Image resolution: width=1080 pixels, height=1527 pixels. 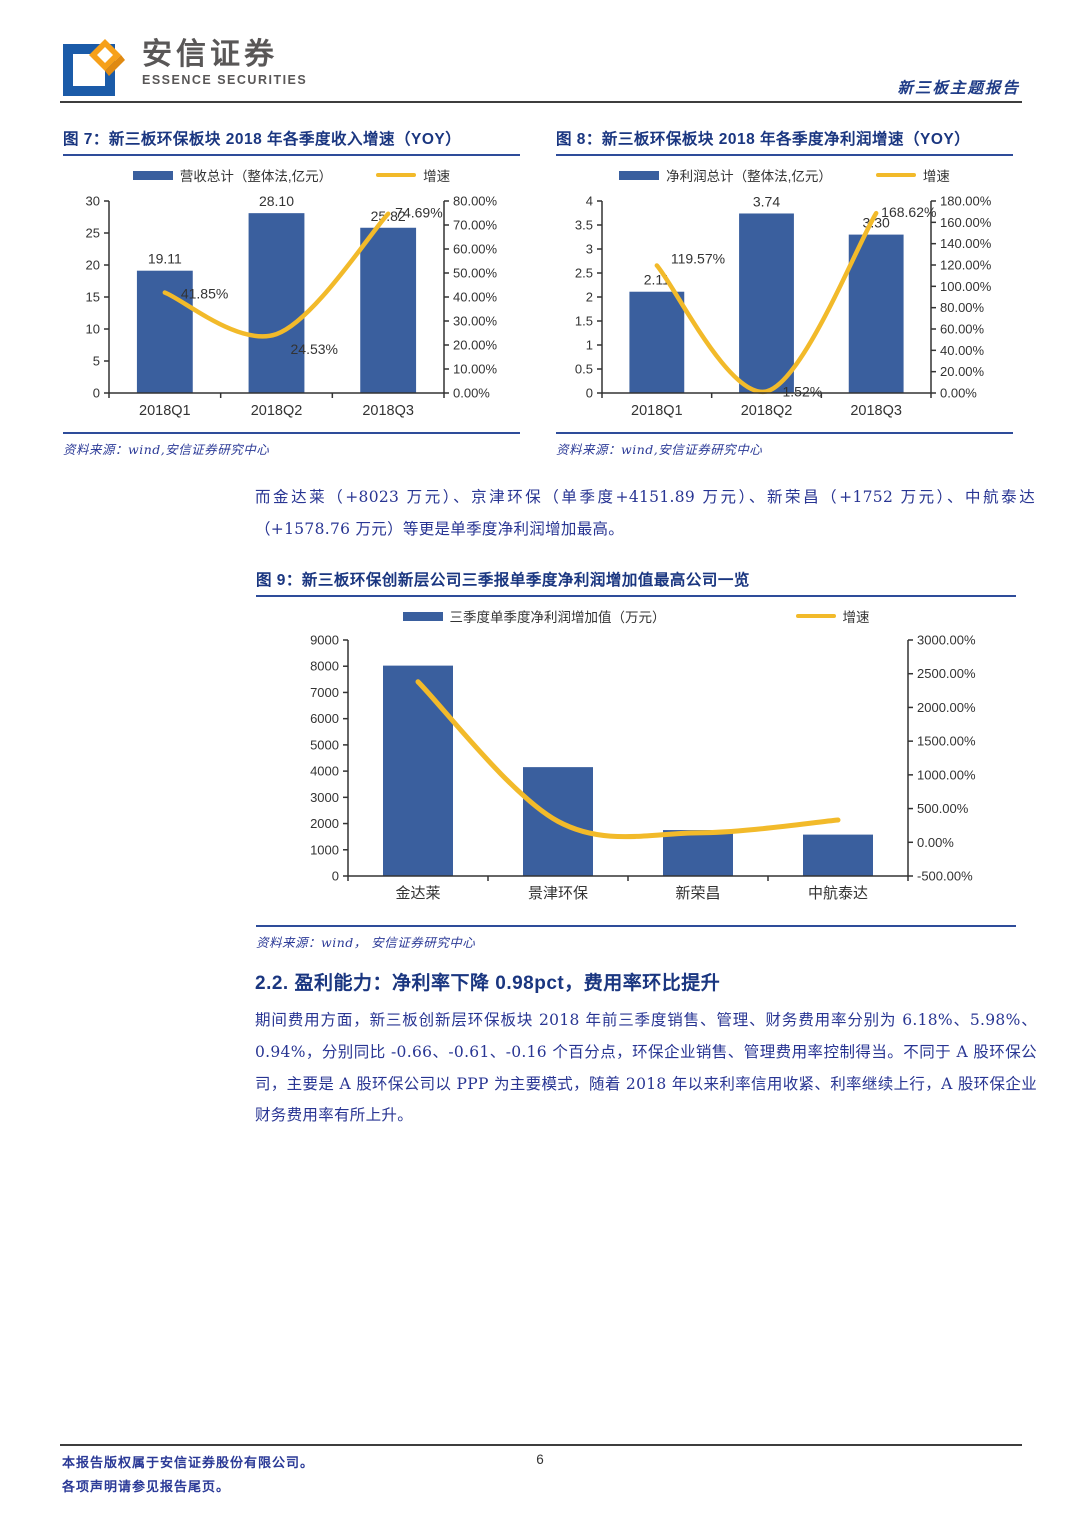 What do you see at coordinates (166, 449) in the screenshot?
I see `figure7-source: 资料来源：wind,安信证券研究中心` at bounding box center [166, 449].